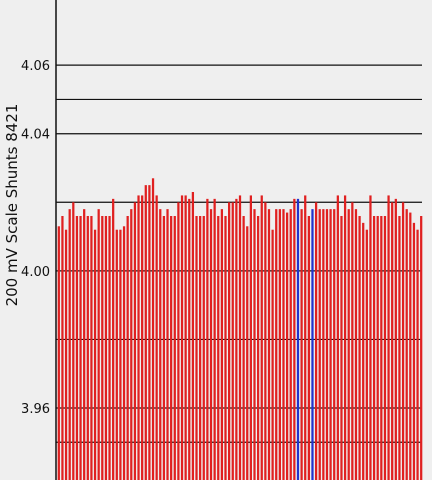 This screenshot has width=432, height=480. Describe the element at coordinates (39, 240) in the screenshot. I see `y-axis: 4.06 4.04 4.00 3.96` at that location.